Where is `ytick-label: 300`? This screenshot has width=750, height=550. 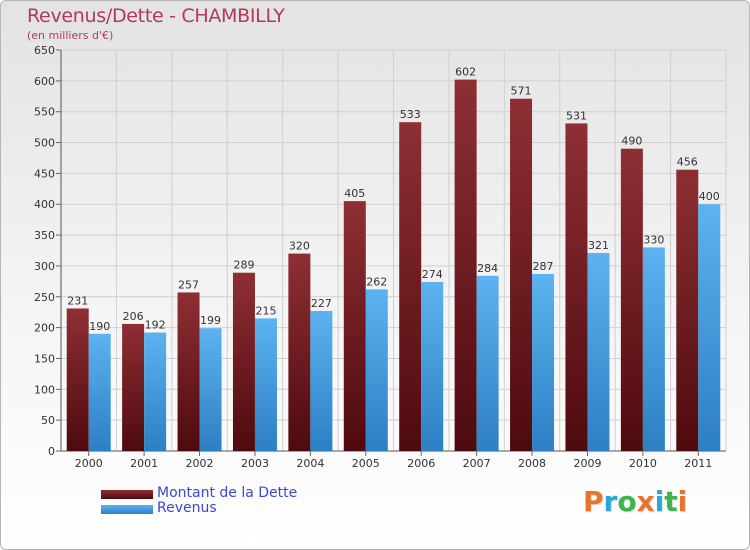
ytick-label: 300 is located at coordinates (44, 266).